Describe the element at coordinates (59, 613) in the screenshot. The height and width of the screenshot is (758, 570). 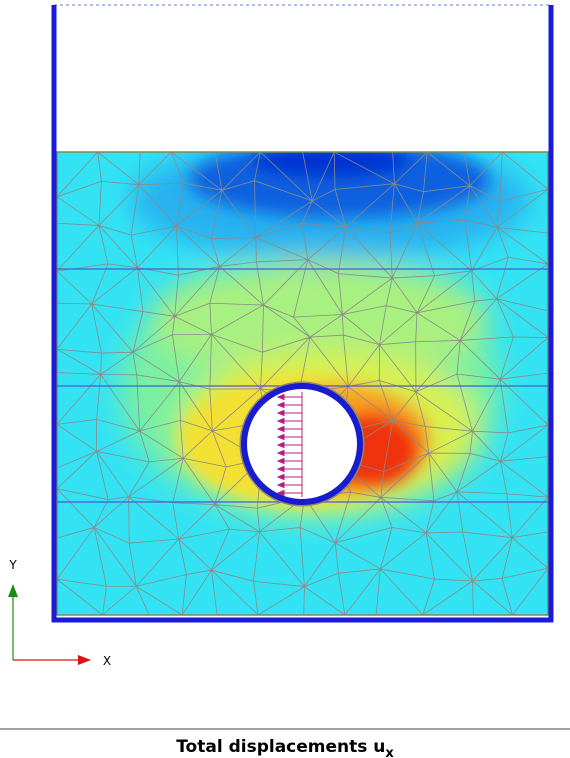
I see `axis-indicator: Y X` at that location.